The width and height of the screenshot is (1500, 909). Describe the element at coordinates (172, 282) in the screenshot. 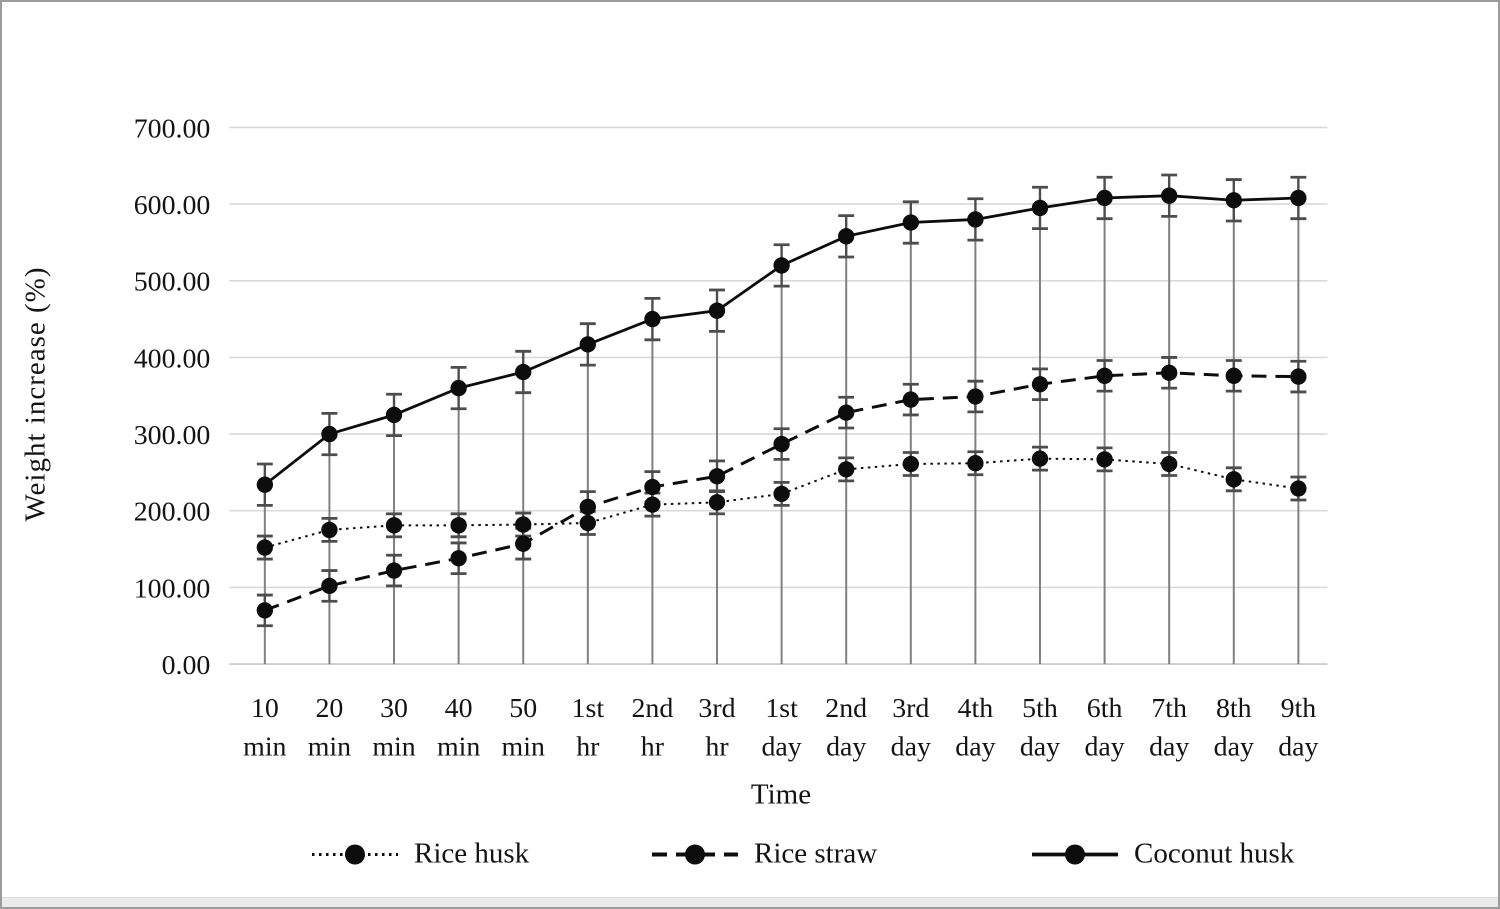

I see `y-tick-label: 500.00` at that location.